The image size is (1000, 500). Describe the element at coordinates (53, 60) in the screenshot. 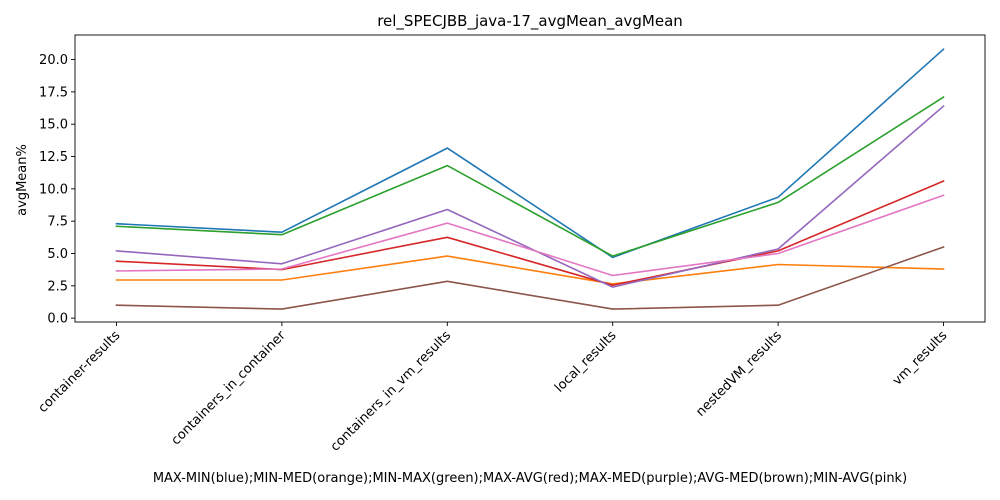

I see `y-tick-label: 20.0` at that location.